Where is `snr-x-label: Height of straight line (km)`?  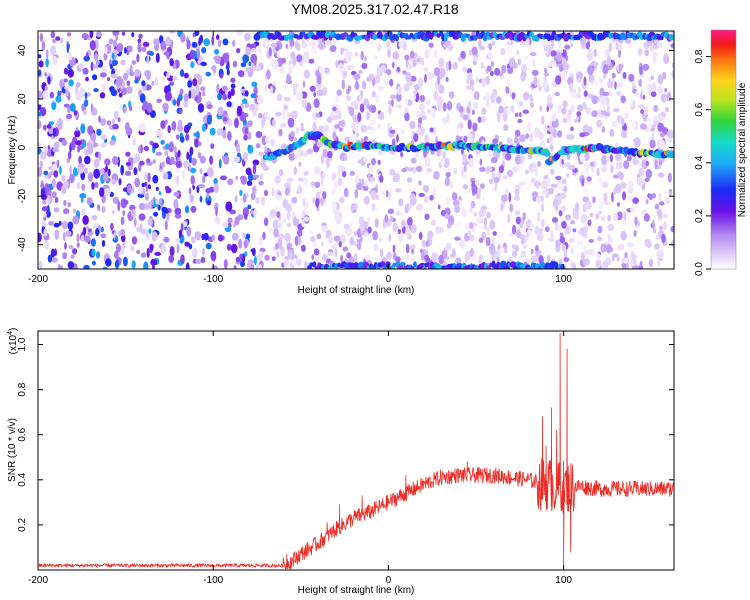 snr-x-label: Height of straight line (km) is located at coordinates (356, 590).